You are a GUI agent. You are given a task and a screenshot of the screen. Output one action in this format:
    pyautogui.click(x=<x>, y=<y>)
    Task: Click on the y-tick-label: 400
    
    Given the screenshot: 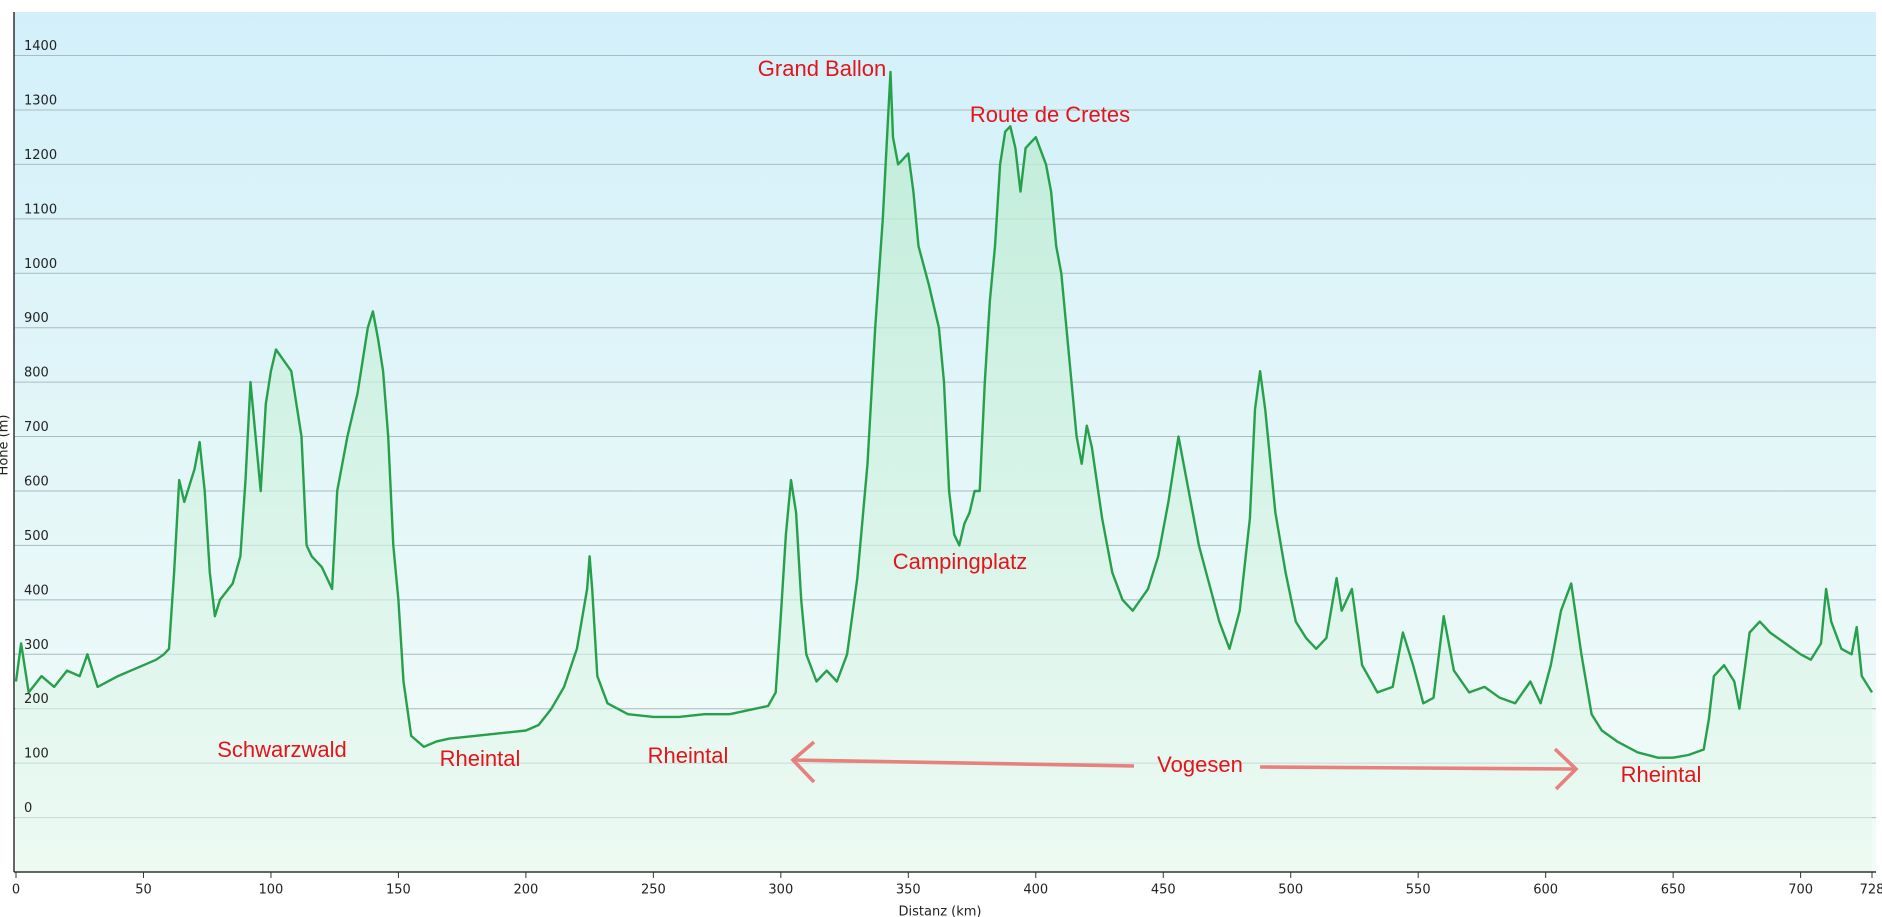 What is the action you would take?
    pyautogui.click(x=36, y=590)
    